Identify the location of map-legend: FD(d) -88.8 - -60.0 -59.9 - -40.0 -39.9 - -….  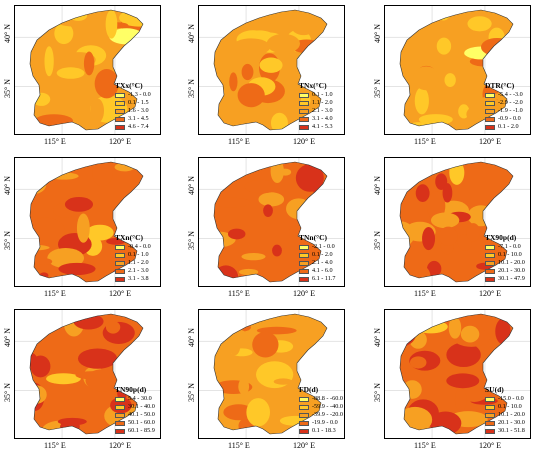
(321, 410).